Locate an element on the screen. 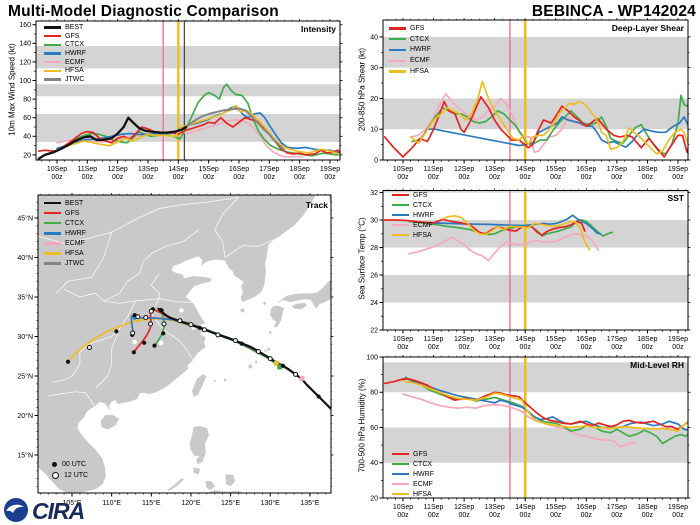  lat-tick-label: 25°N is located at coordinates (25, 376).